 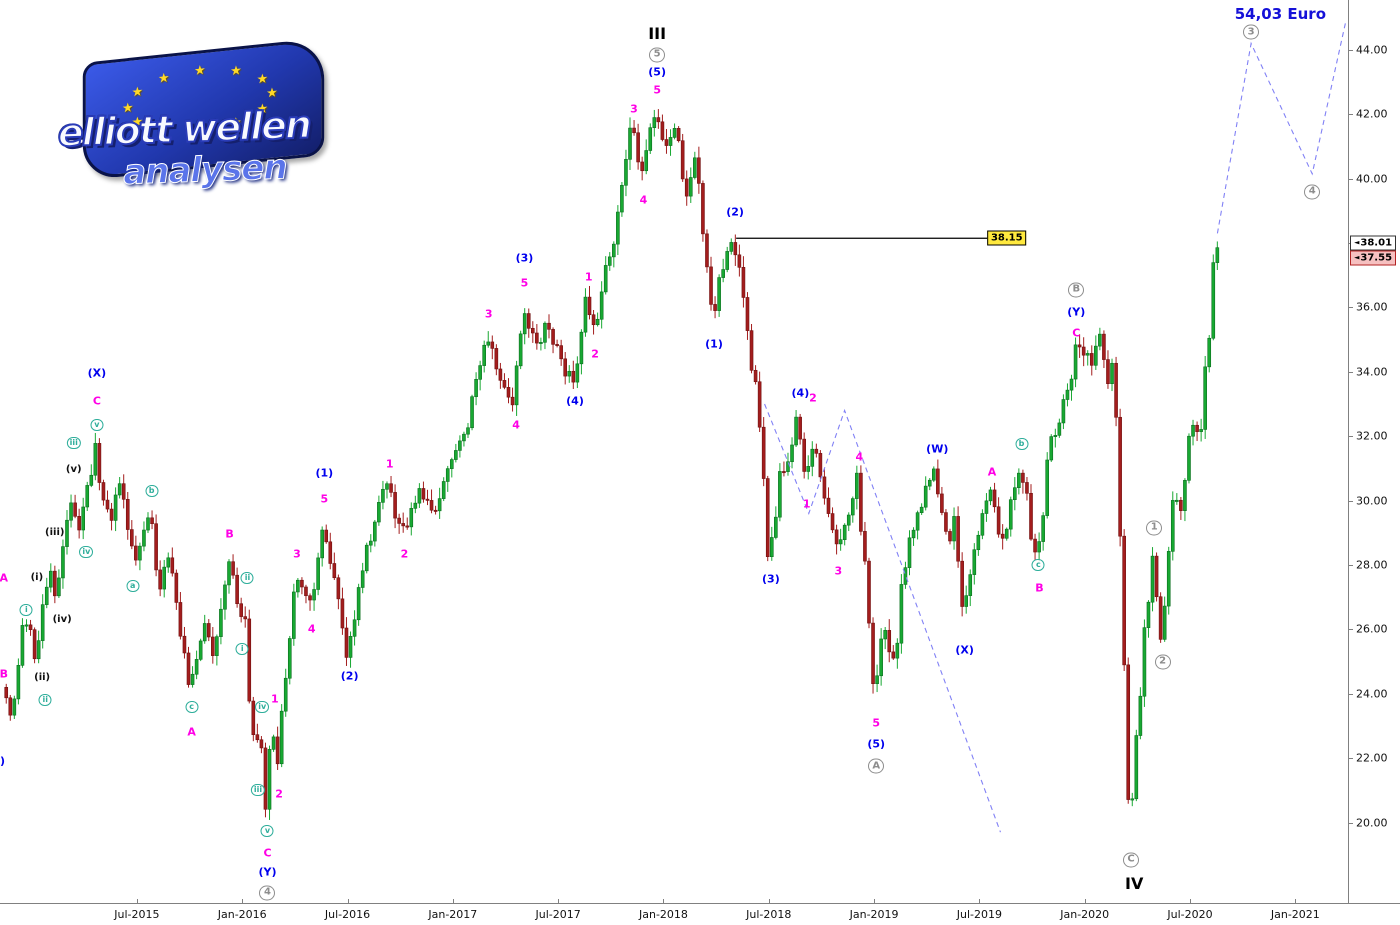 I want to click on y-axis-tick-label: 40.00, so click(x=1372, y=179).